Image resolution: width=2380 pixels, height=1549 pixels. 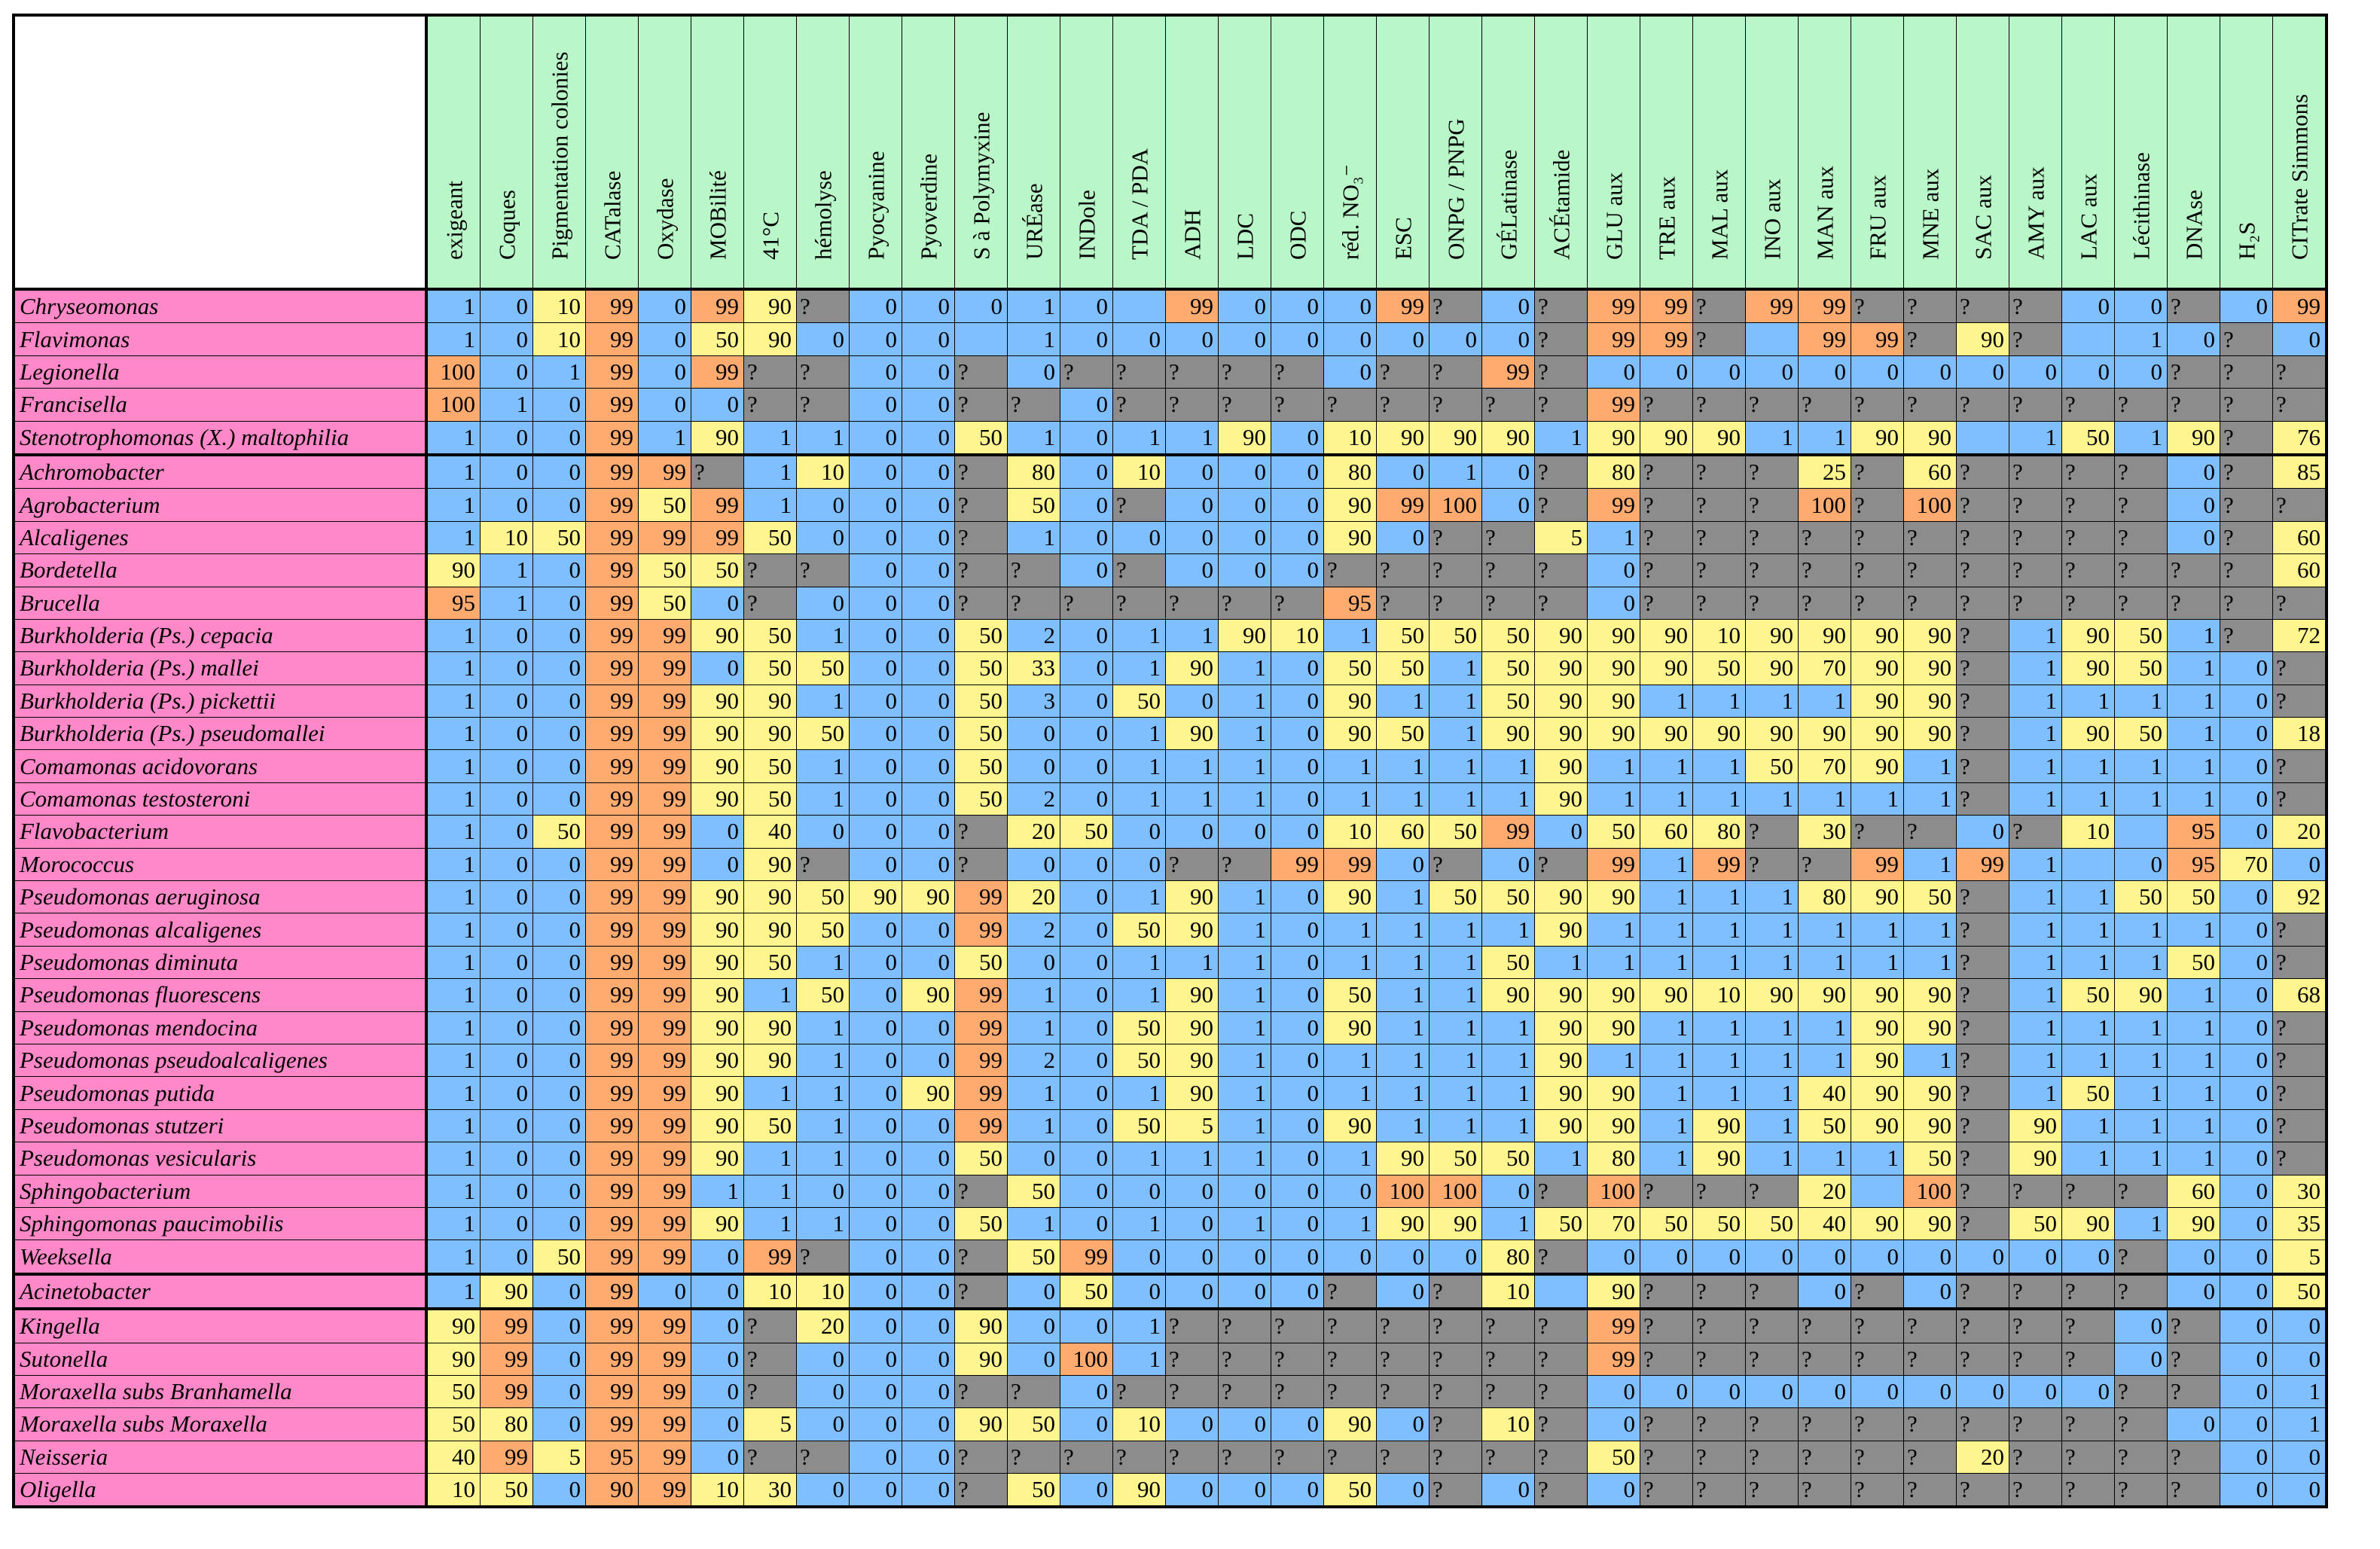 What do you see at coordinates (2141, 152) in the screenshot?
I see `column-header: Lécithinase` at bounding box center [2141, 152].